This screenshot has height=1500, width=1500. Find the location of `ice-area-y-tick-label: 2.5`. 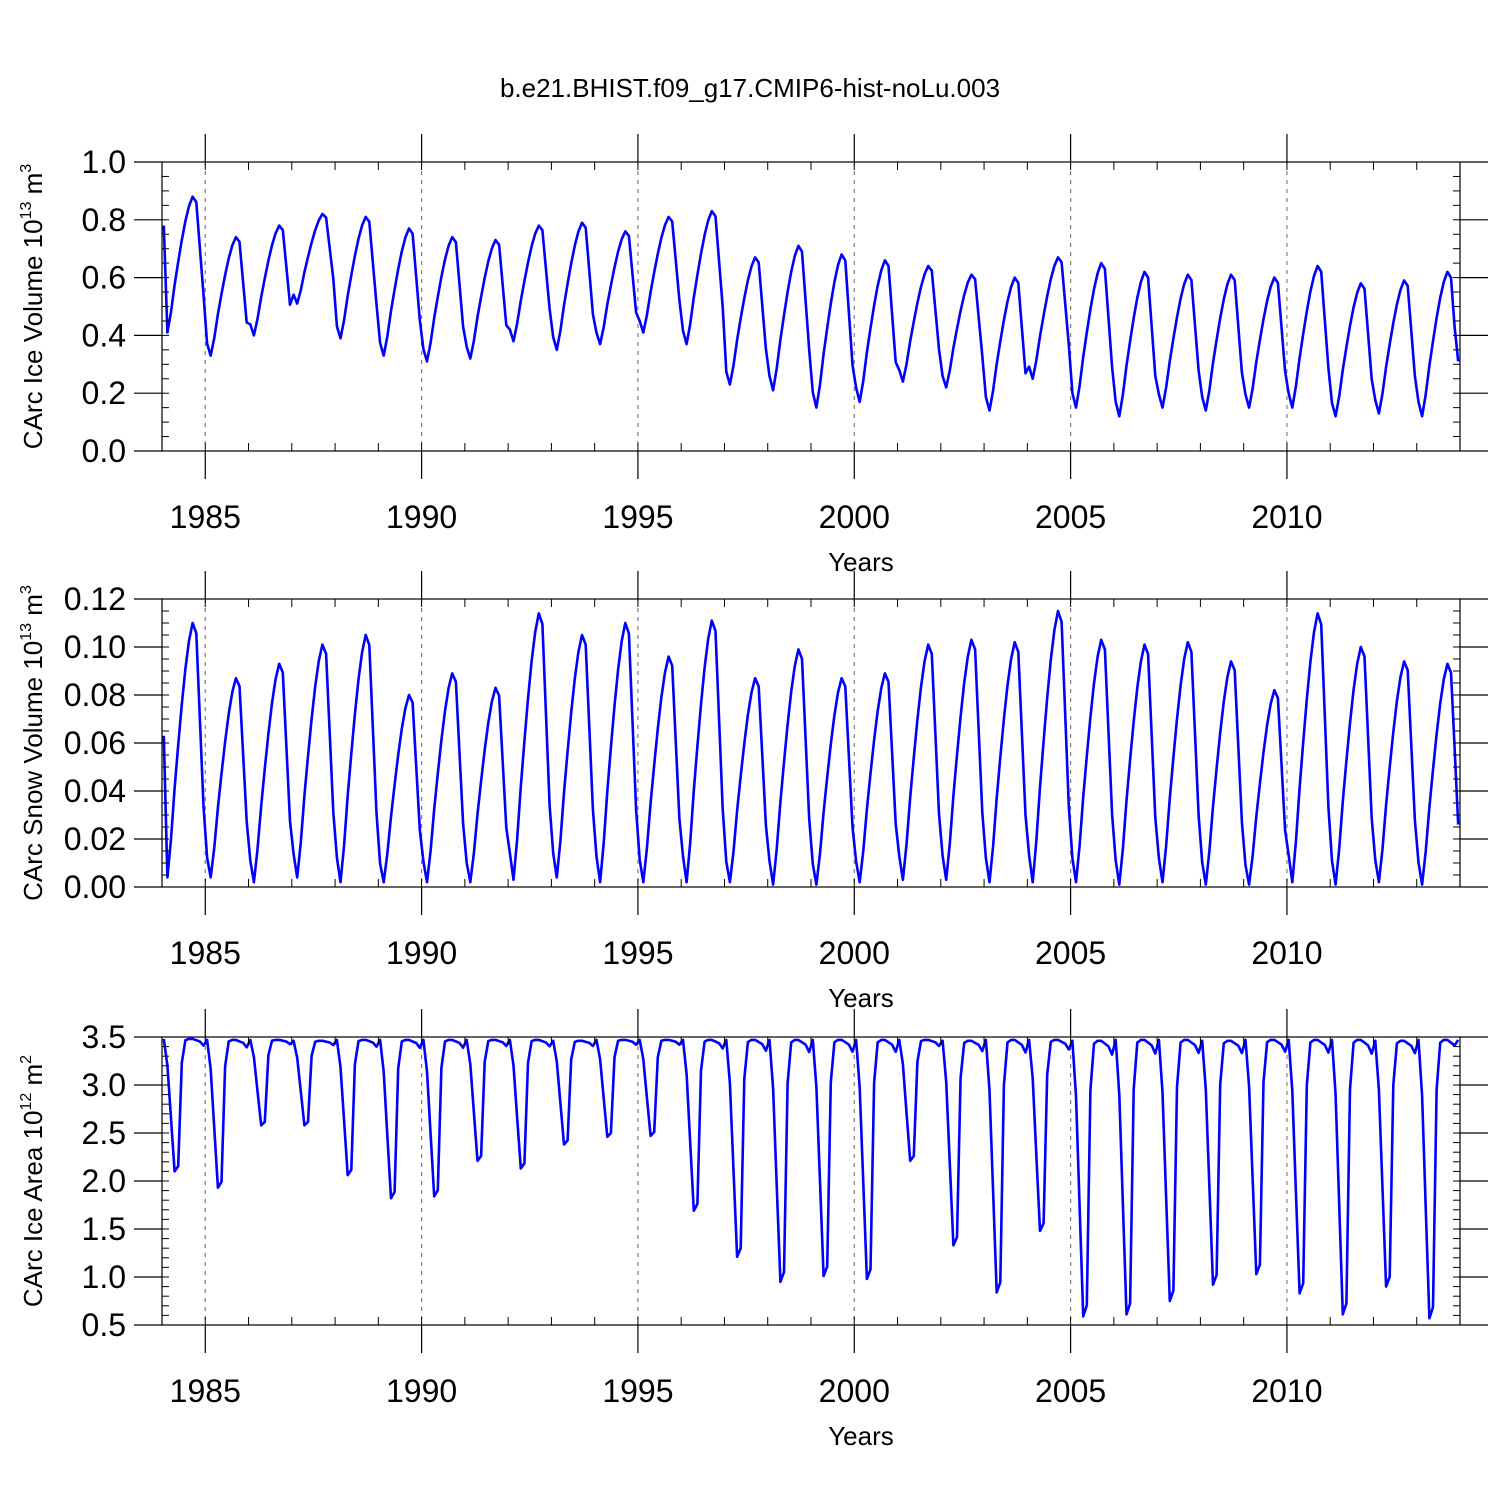

ice-area-y-tick-label: 2.5 is located at coordinates (104, 1133).